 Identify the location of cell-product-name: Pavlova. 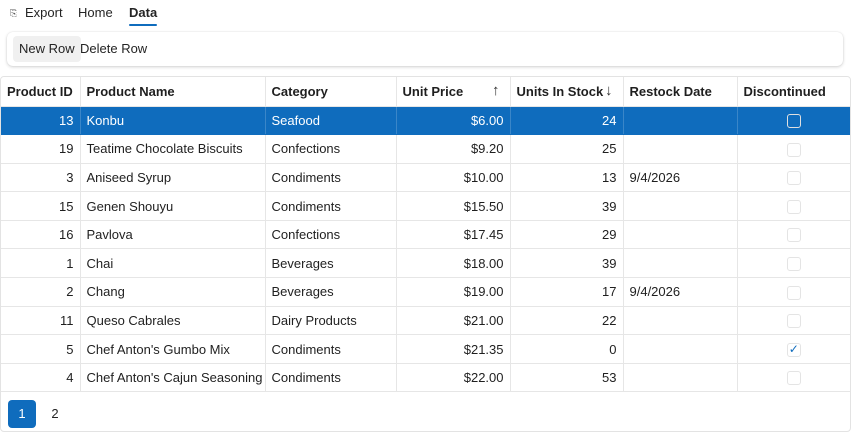
(173, 235).